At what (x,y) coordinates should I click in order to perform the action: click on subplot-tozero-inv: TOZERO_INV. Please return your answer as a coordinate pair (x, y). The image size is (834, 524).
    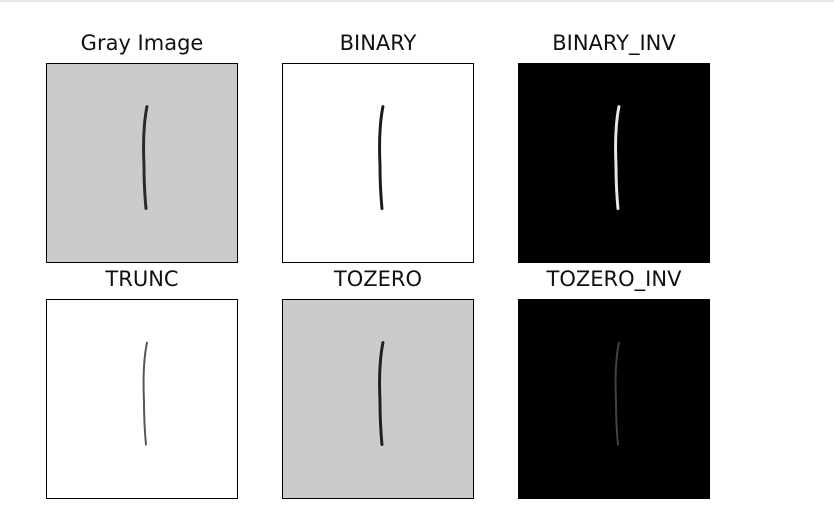
    Looking at the image, I should click on (614, 383).